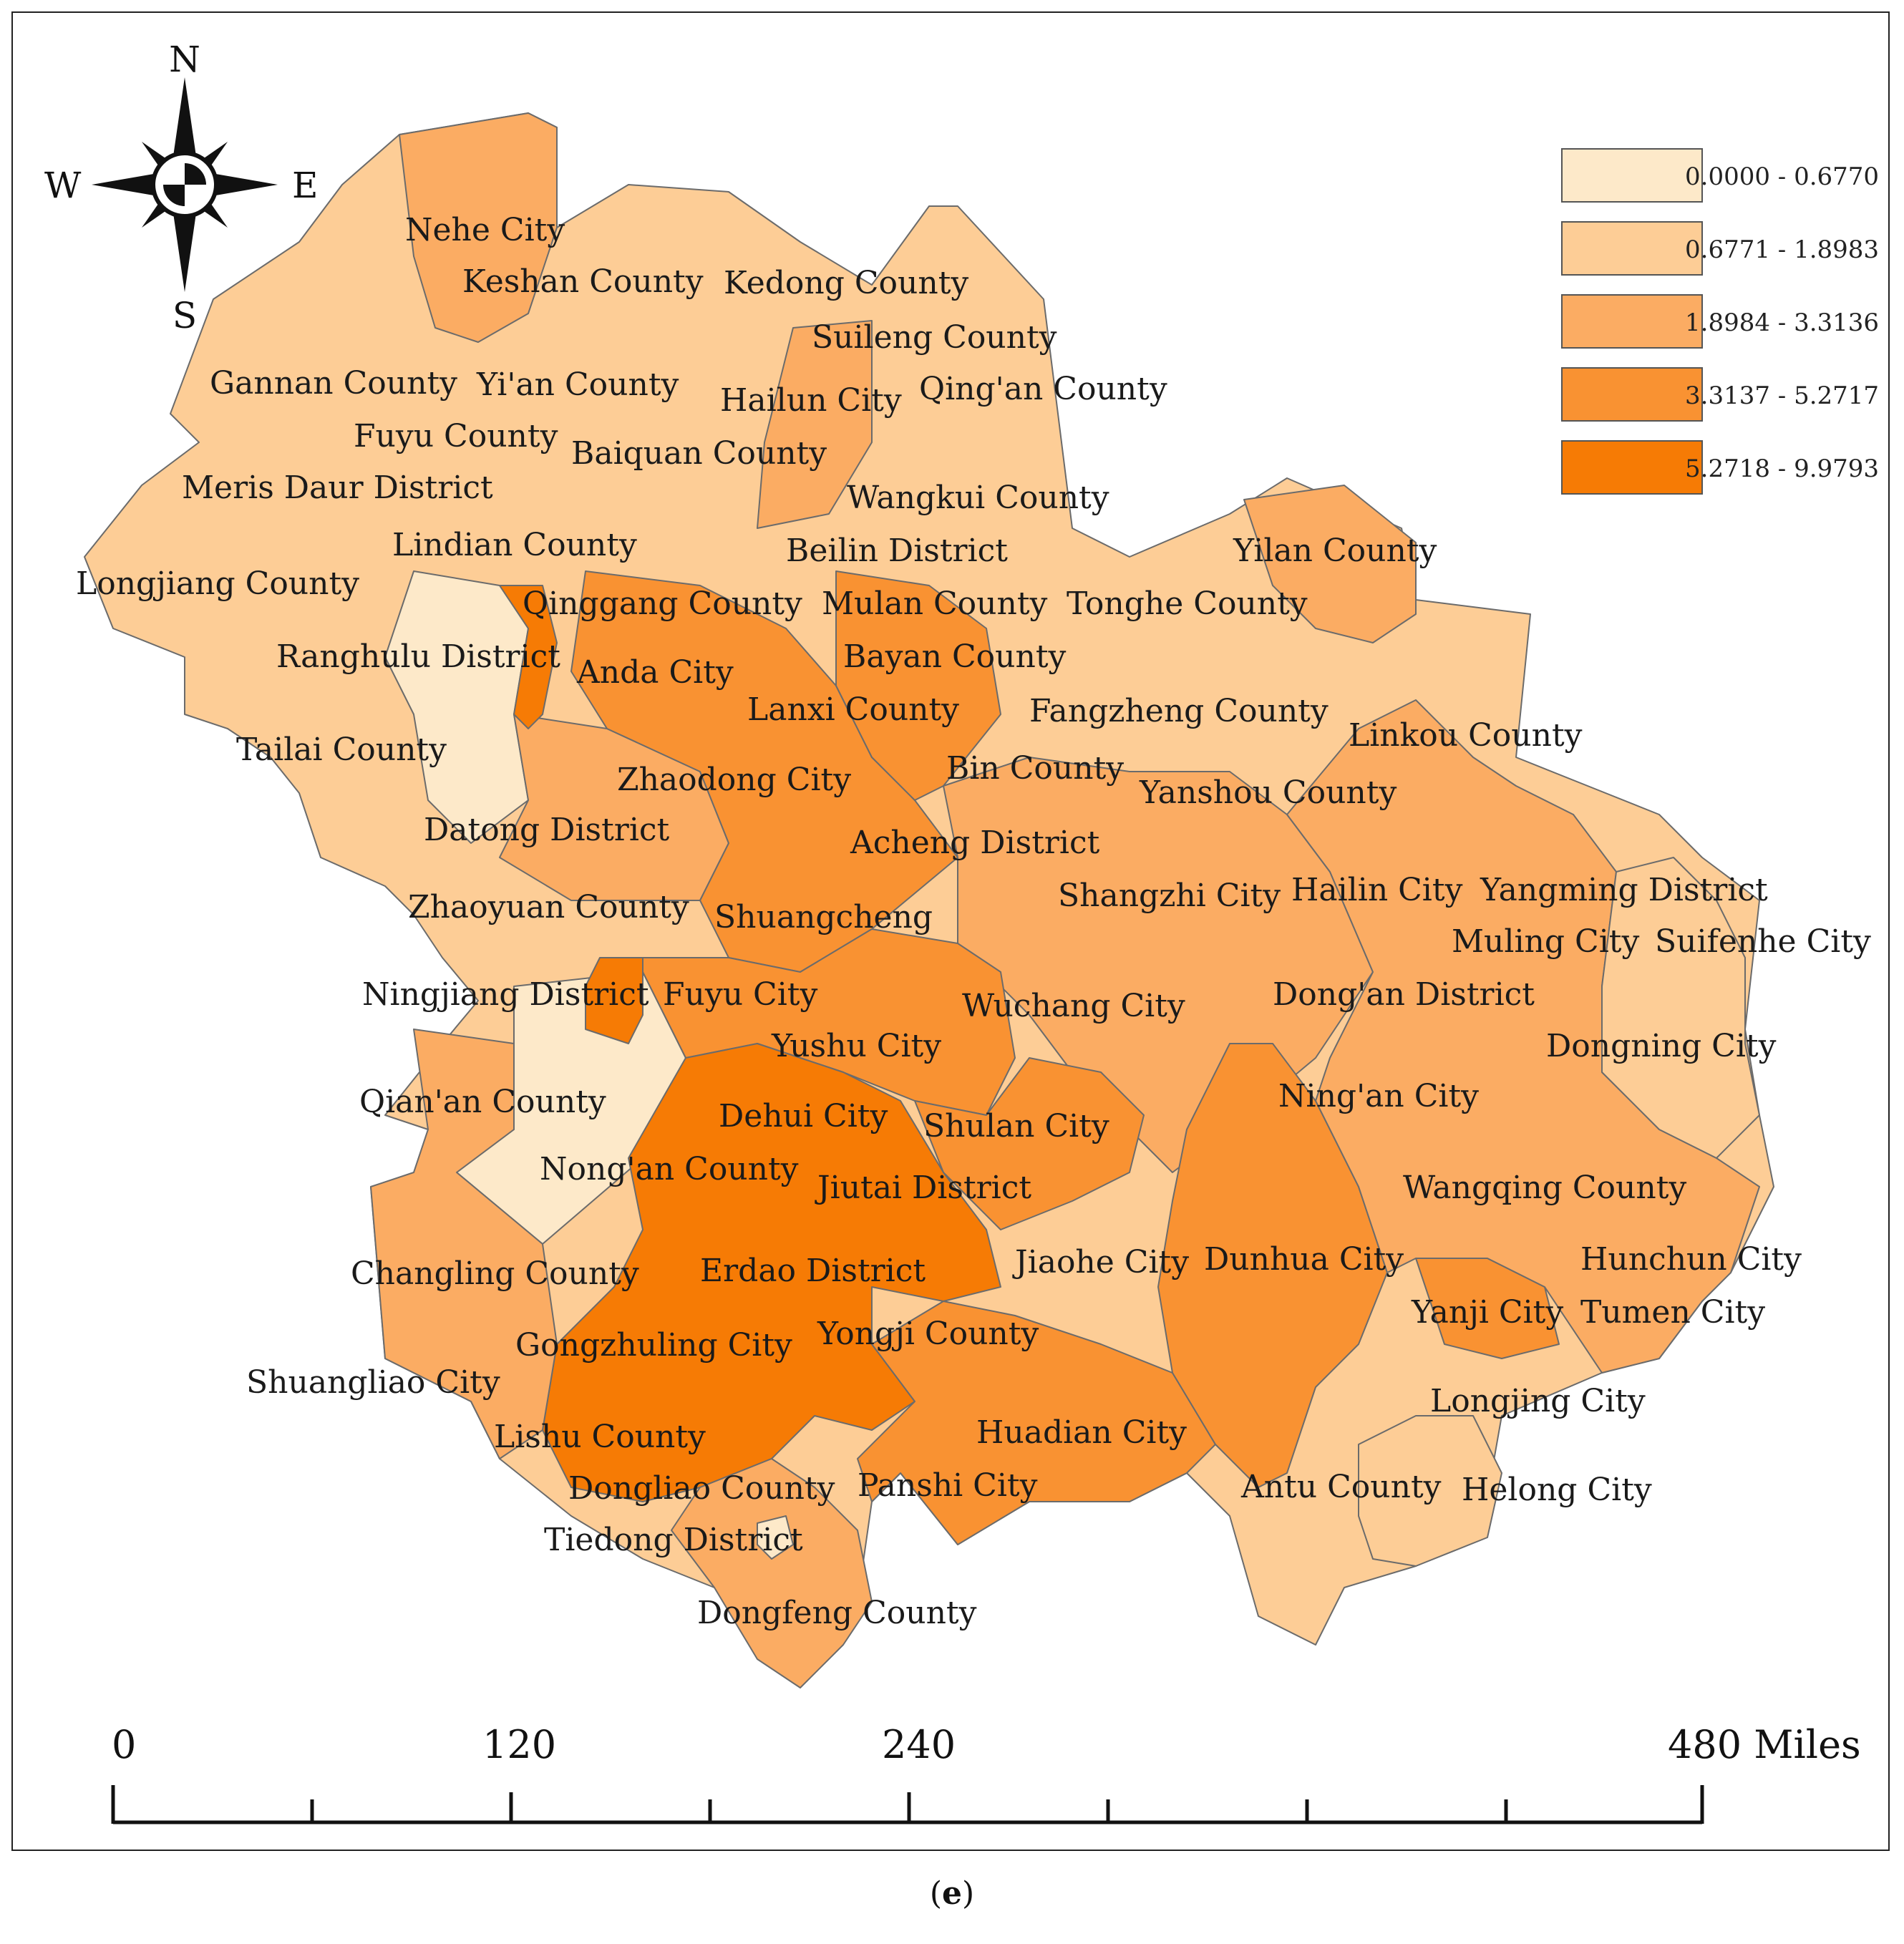 This screenshot has width=1904, height=1944. I want to click on compass-west-label: W, so click(63, 185).